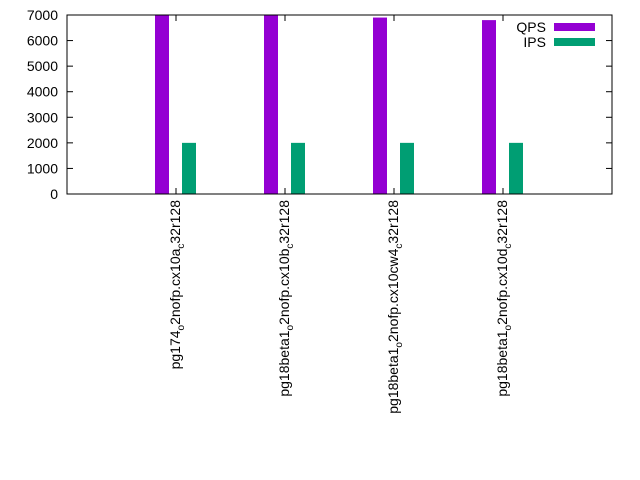  I want to click on label-part: pg174, so click(175, 349).